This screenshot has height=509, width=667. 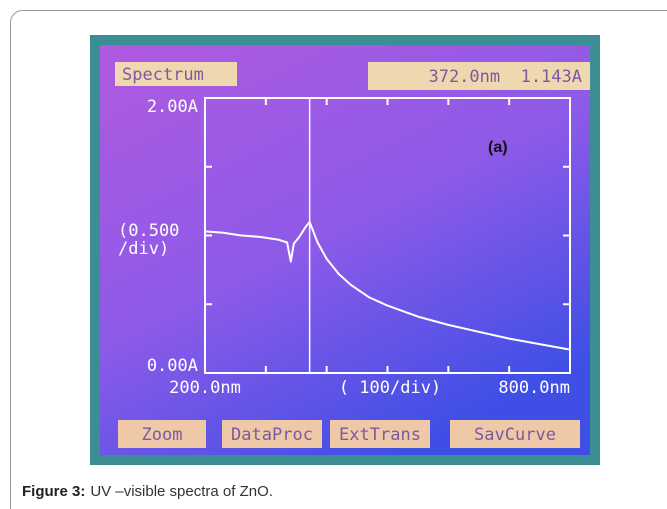 I want to click on y-scale-label: (0.500, so click(x=148, y=231).